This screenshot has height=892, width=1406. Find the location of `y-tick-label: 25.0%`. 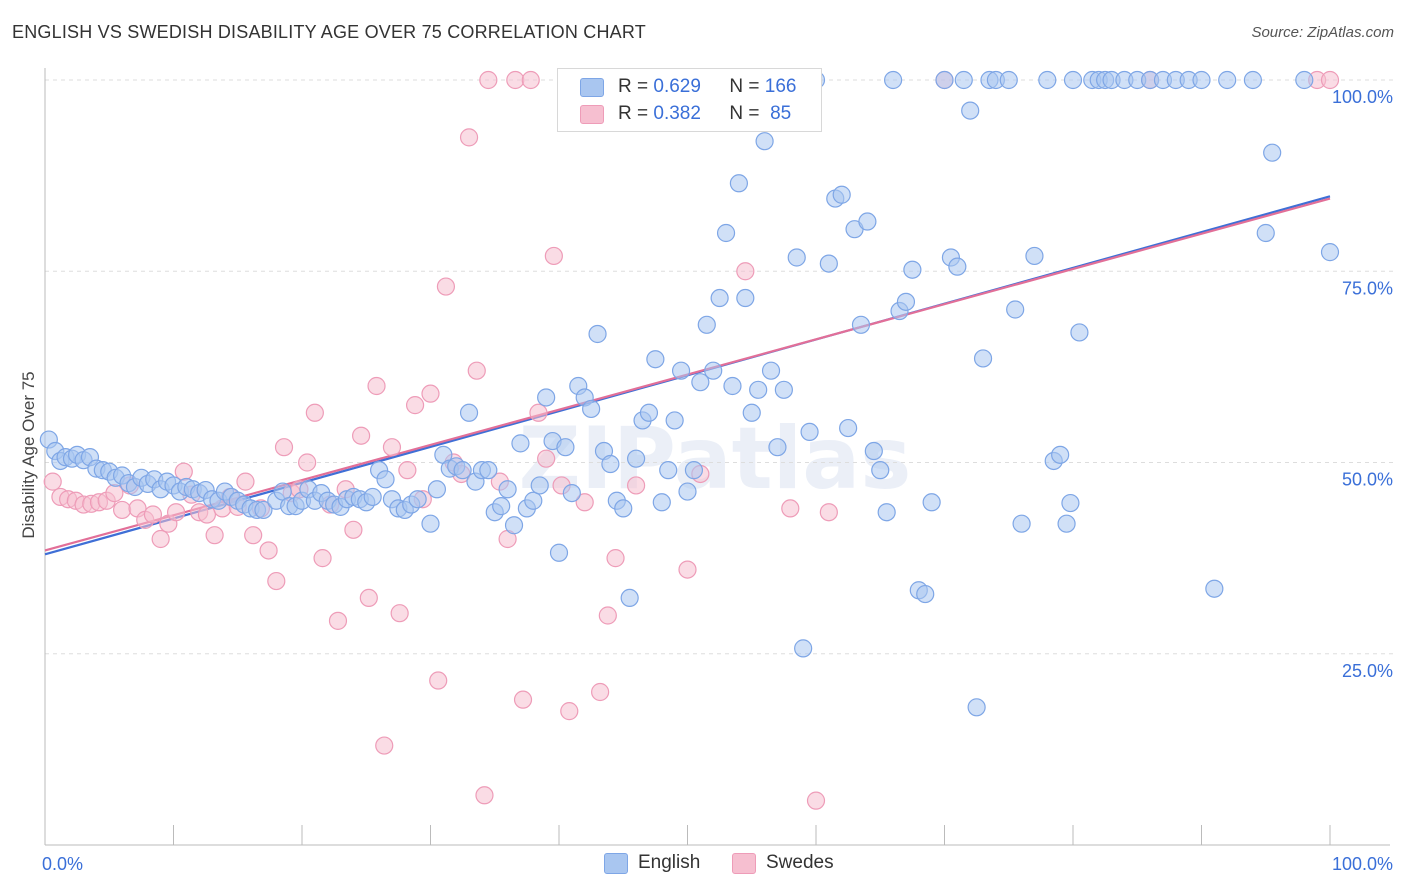

y-tick-label: 25.0% is located at coordinates (1367, 671).